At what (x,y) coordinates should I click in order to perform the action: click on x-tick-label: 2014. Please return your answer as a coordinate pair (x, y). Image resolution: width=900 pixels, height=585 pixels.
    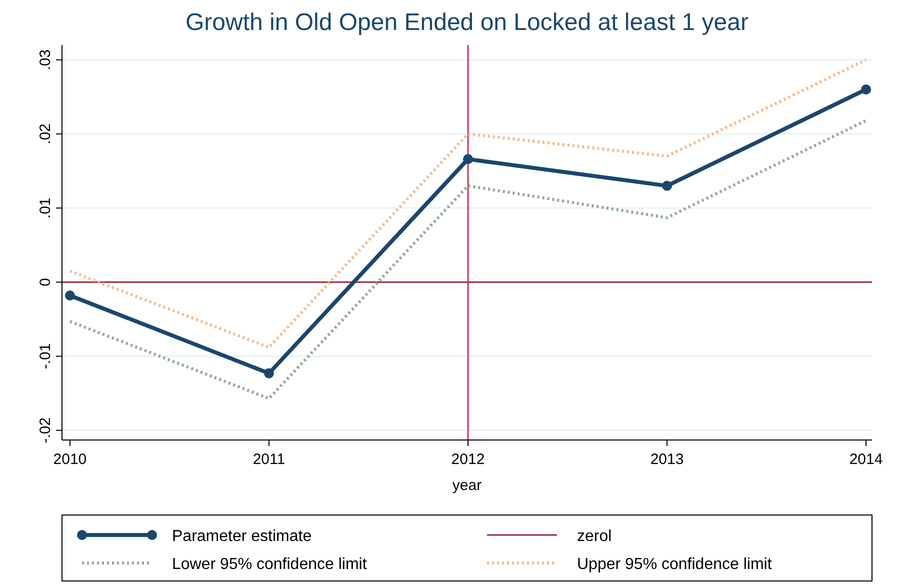
    Looking at the image, I should click on (866, 459).